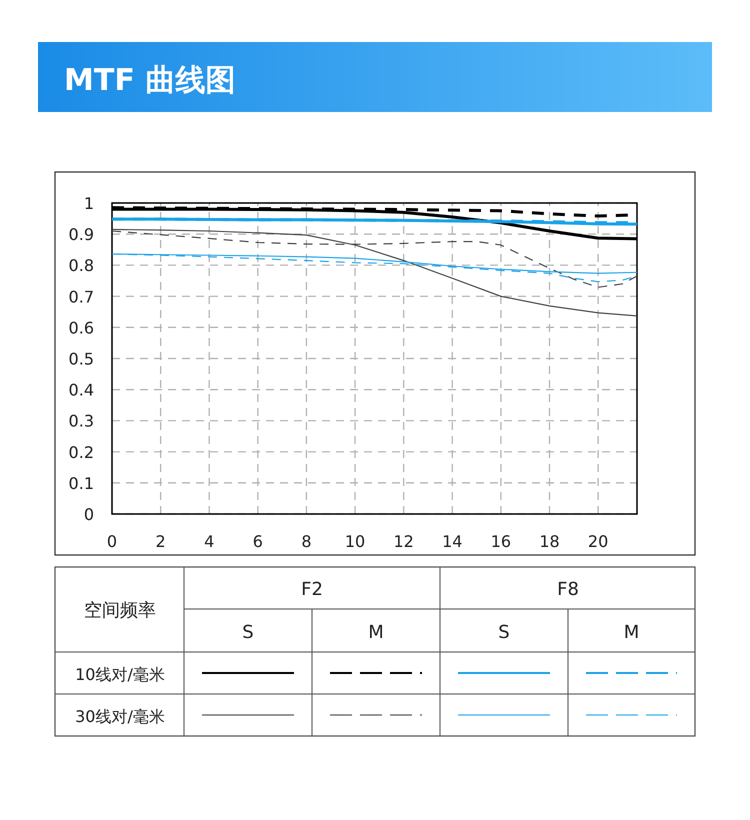  I want to click on x-tick-label: 4, so click(209, 541).